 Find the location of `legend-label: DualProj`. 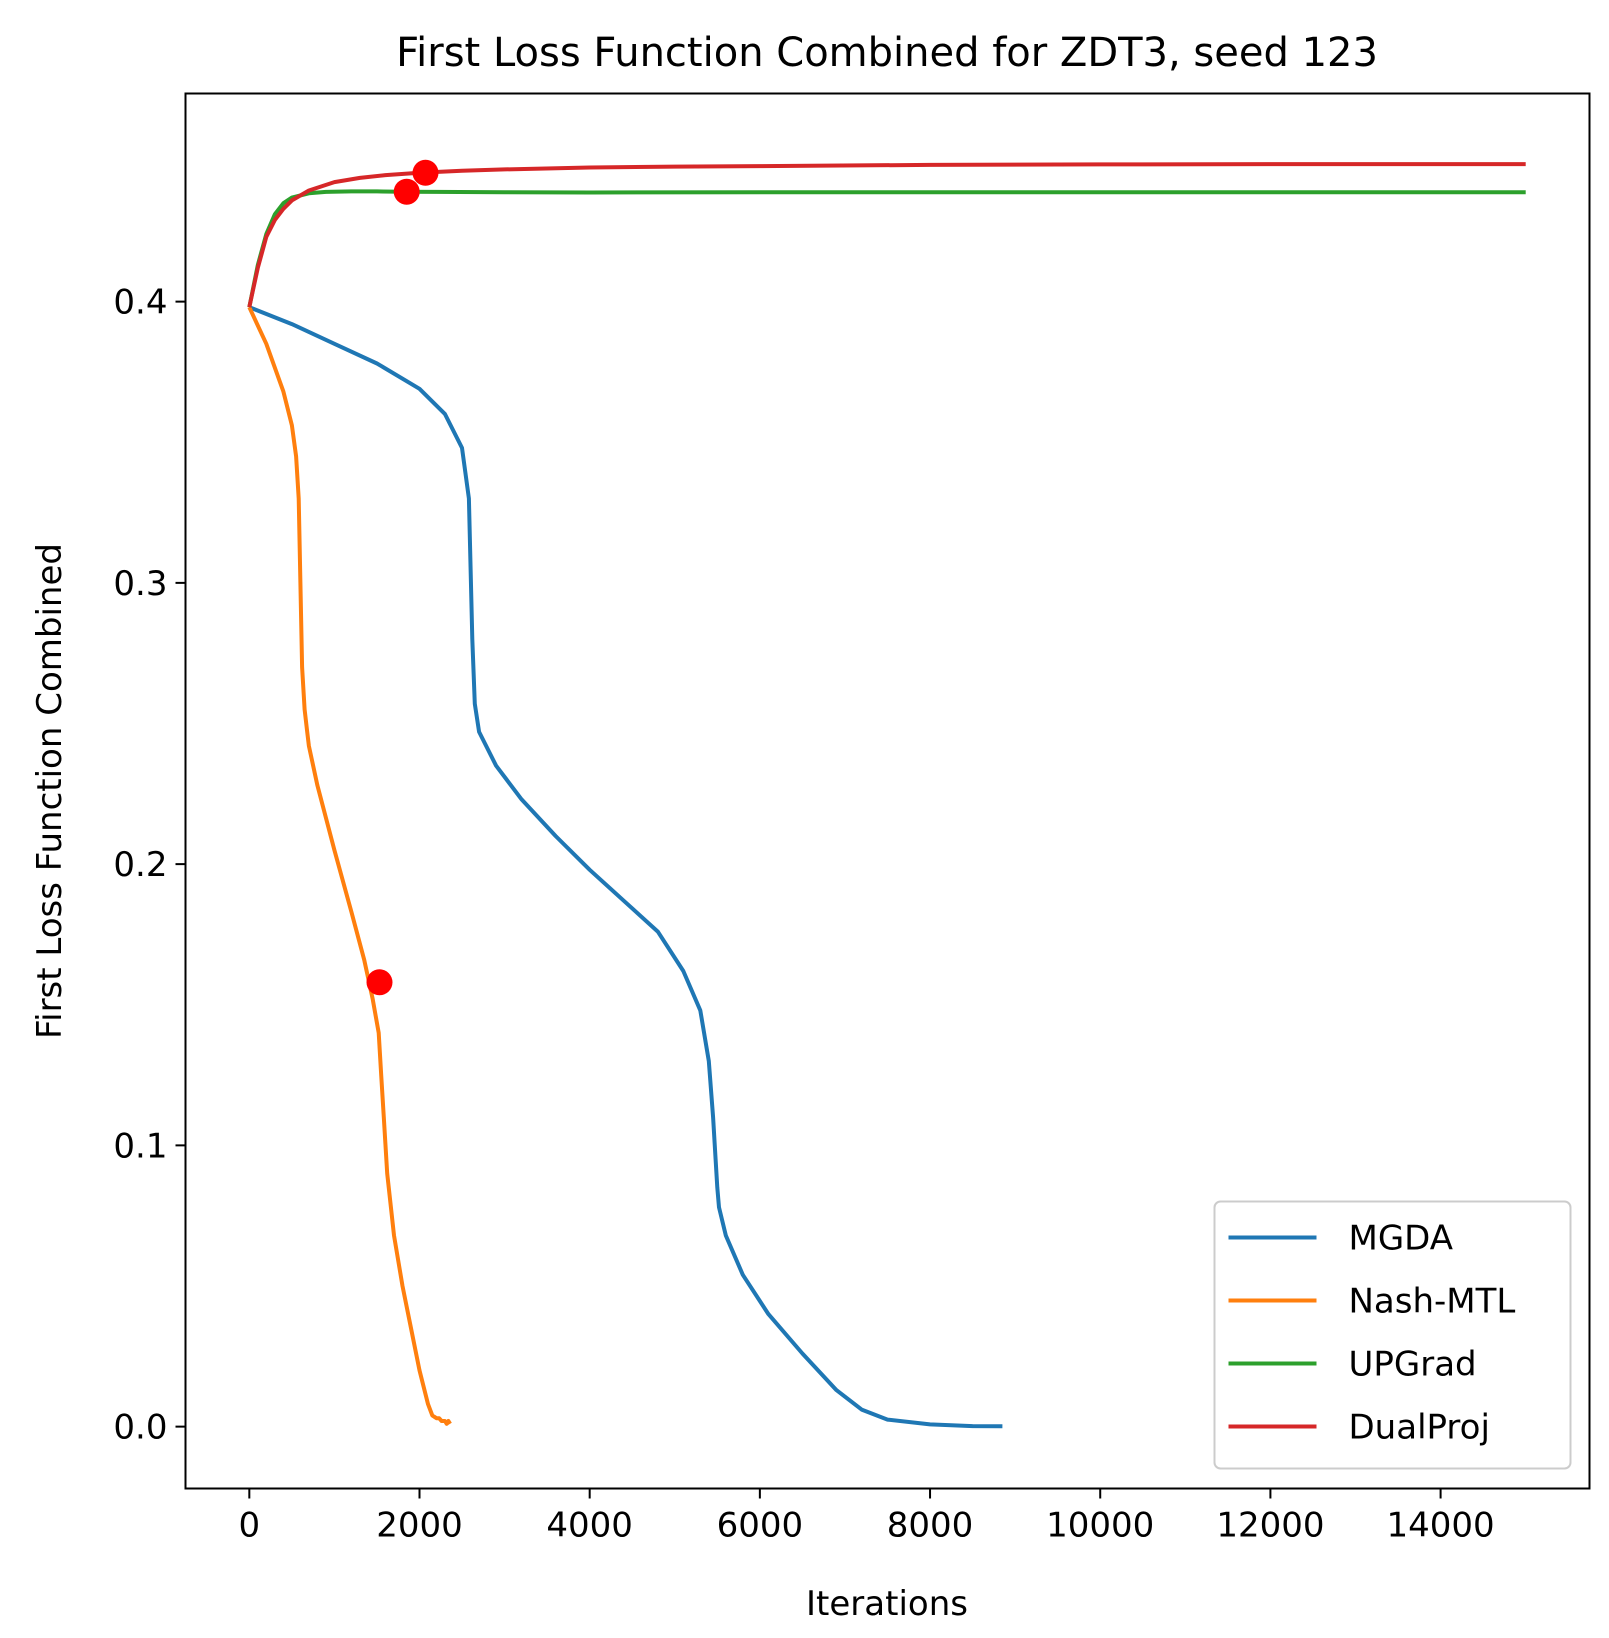

legend-label: DualProj is located at coordinates (1419, 1428).